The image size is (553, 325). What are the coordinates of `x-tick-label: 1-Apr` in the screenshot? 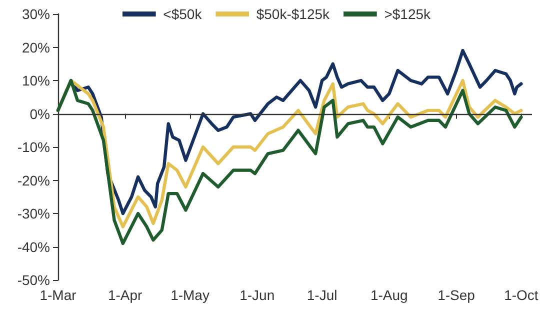 It's located at (125, 295).